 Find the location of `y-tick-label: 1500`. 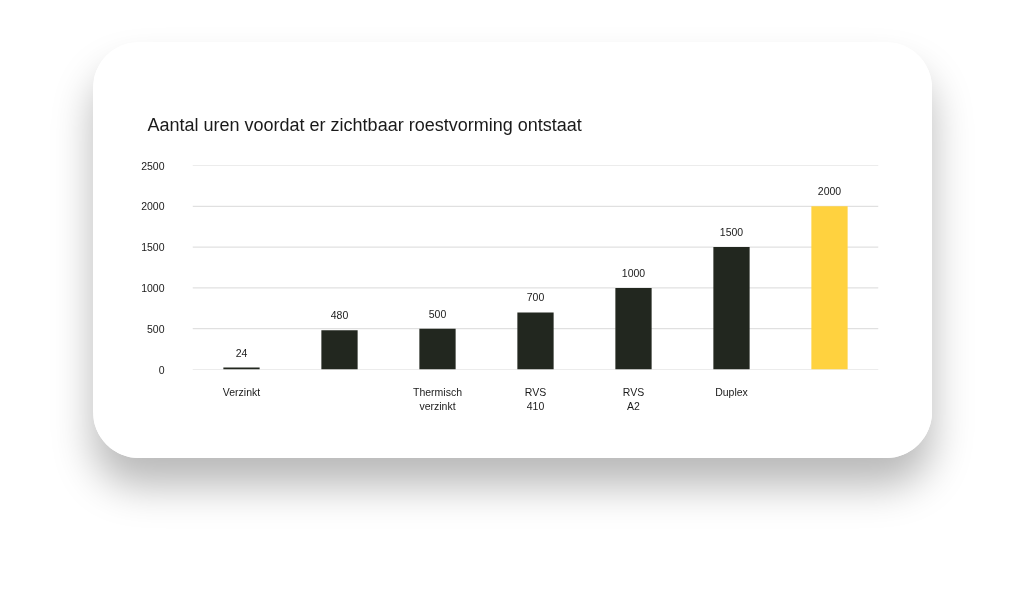

y-tick-label: 1500 is located at coordinates (153, 247).